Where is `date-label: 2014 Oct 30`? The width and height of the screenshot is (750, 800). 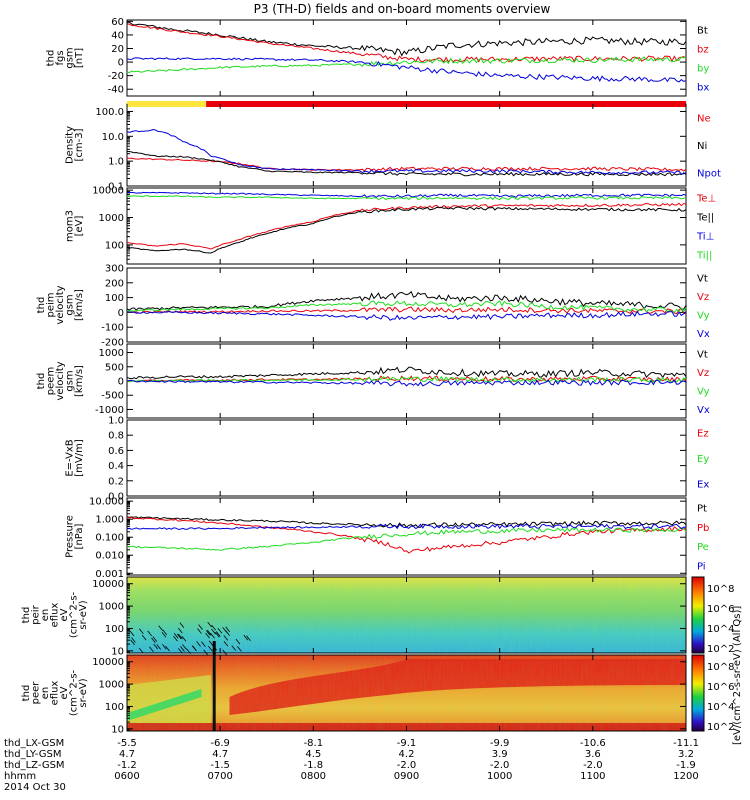
date-label: 2014 Oct 30 is located at coordinates (35, 787).